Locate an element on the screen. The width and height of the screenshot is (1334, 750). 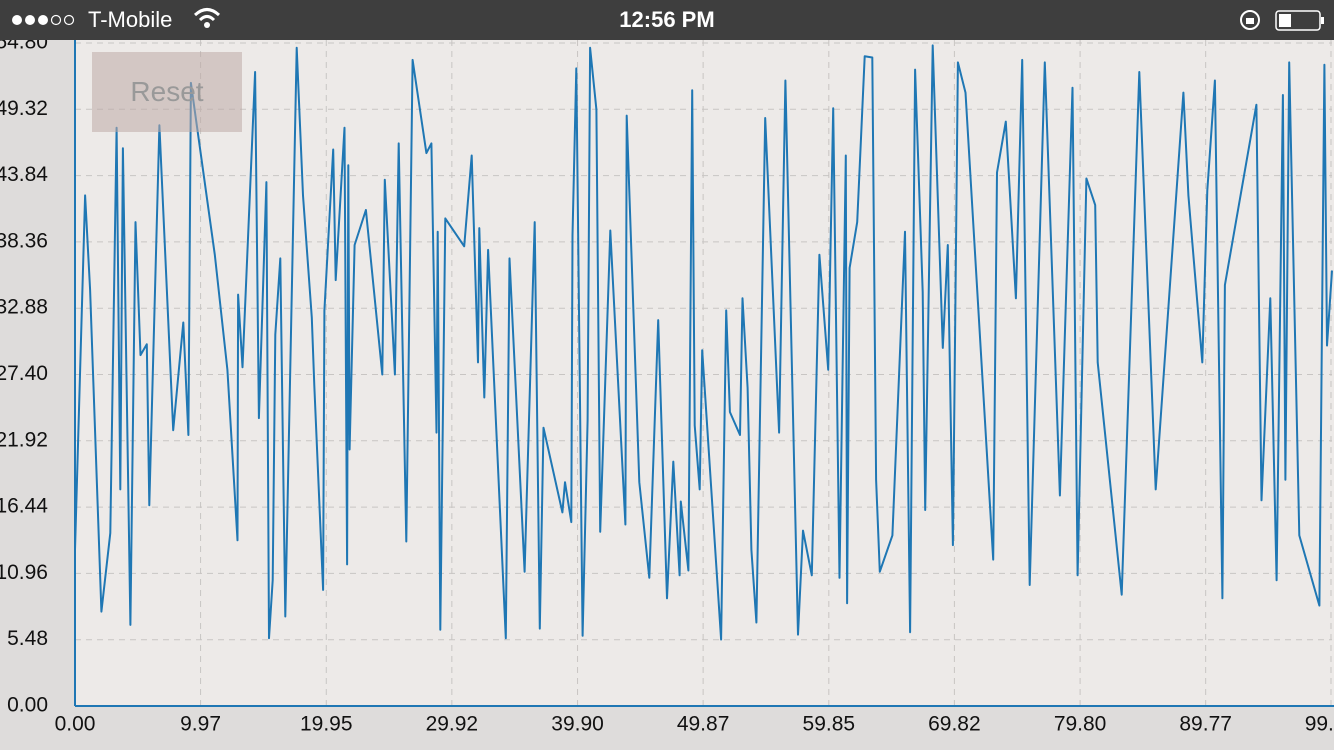
y-tick-label: 49.32 is located at coordinates (24, 108).